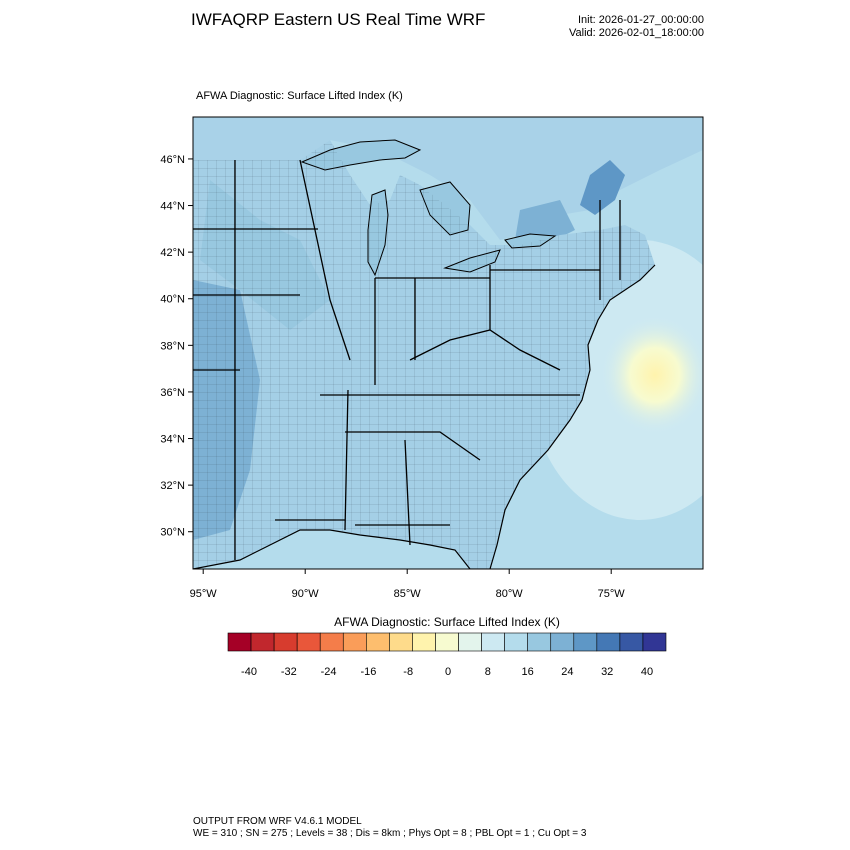  Describe the element at coordinates (204, 594) in the screenshot. I see `lon-label: 95°W` at that location.